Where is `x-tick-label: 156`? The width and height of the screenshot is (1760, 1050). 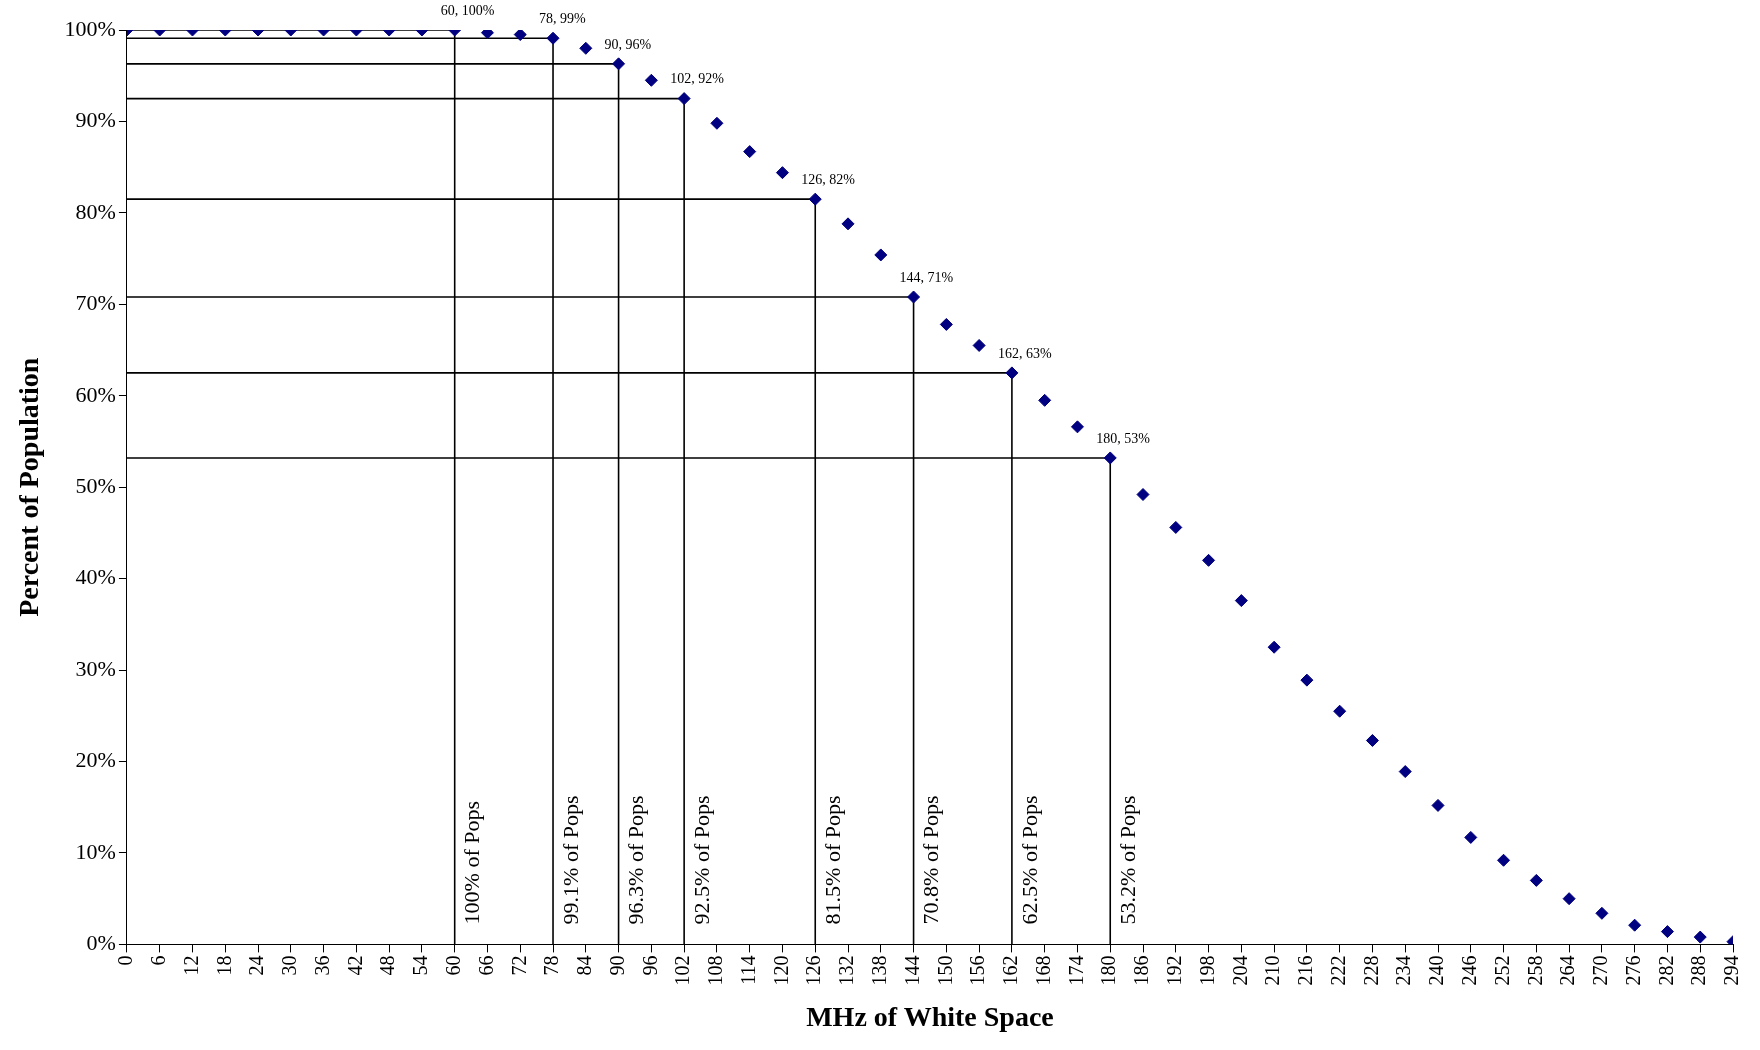 x-tick-label: 156 is located at coordinates (977, 970).